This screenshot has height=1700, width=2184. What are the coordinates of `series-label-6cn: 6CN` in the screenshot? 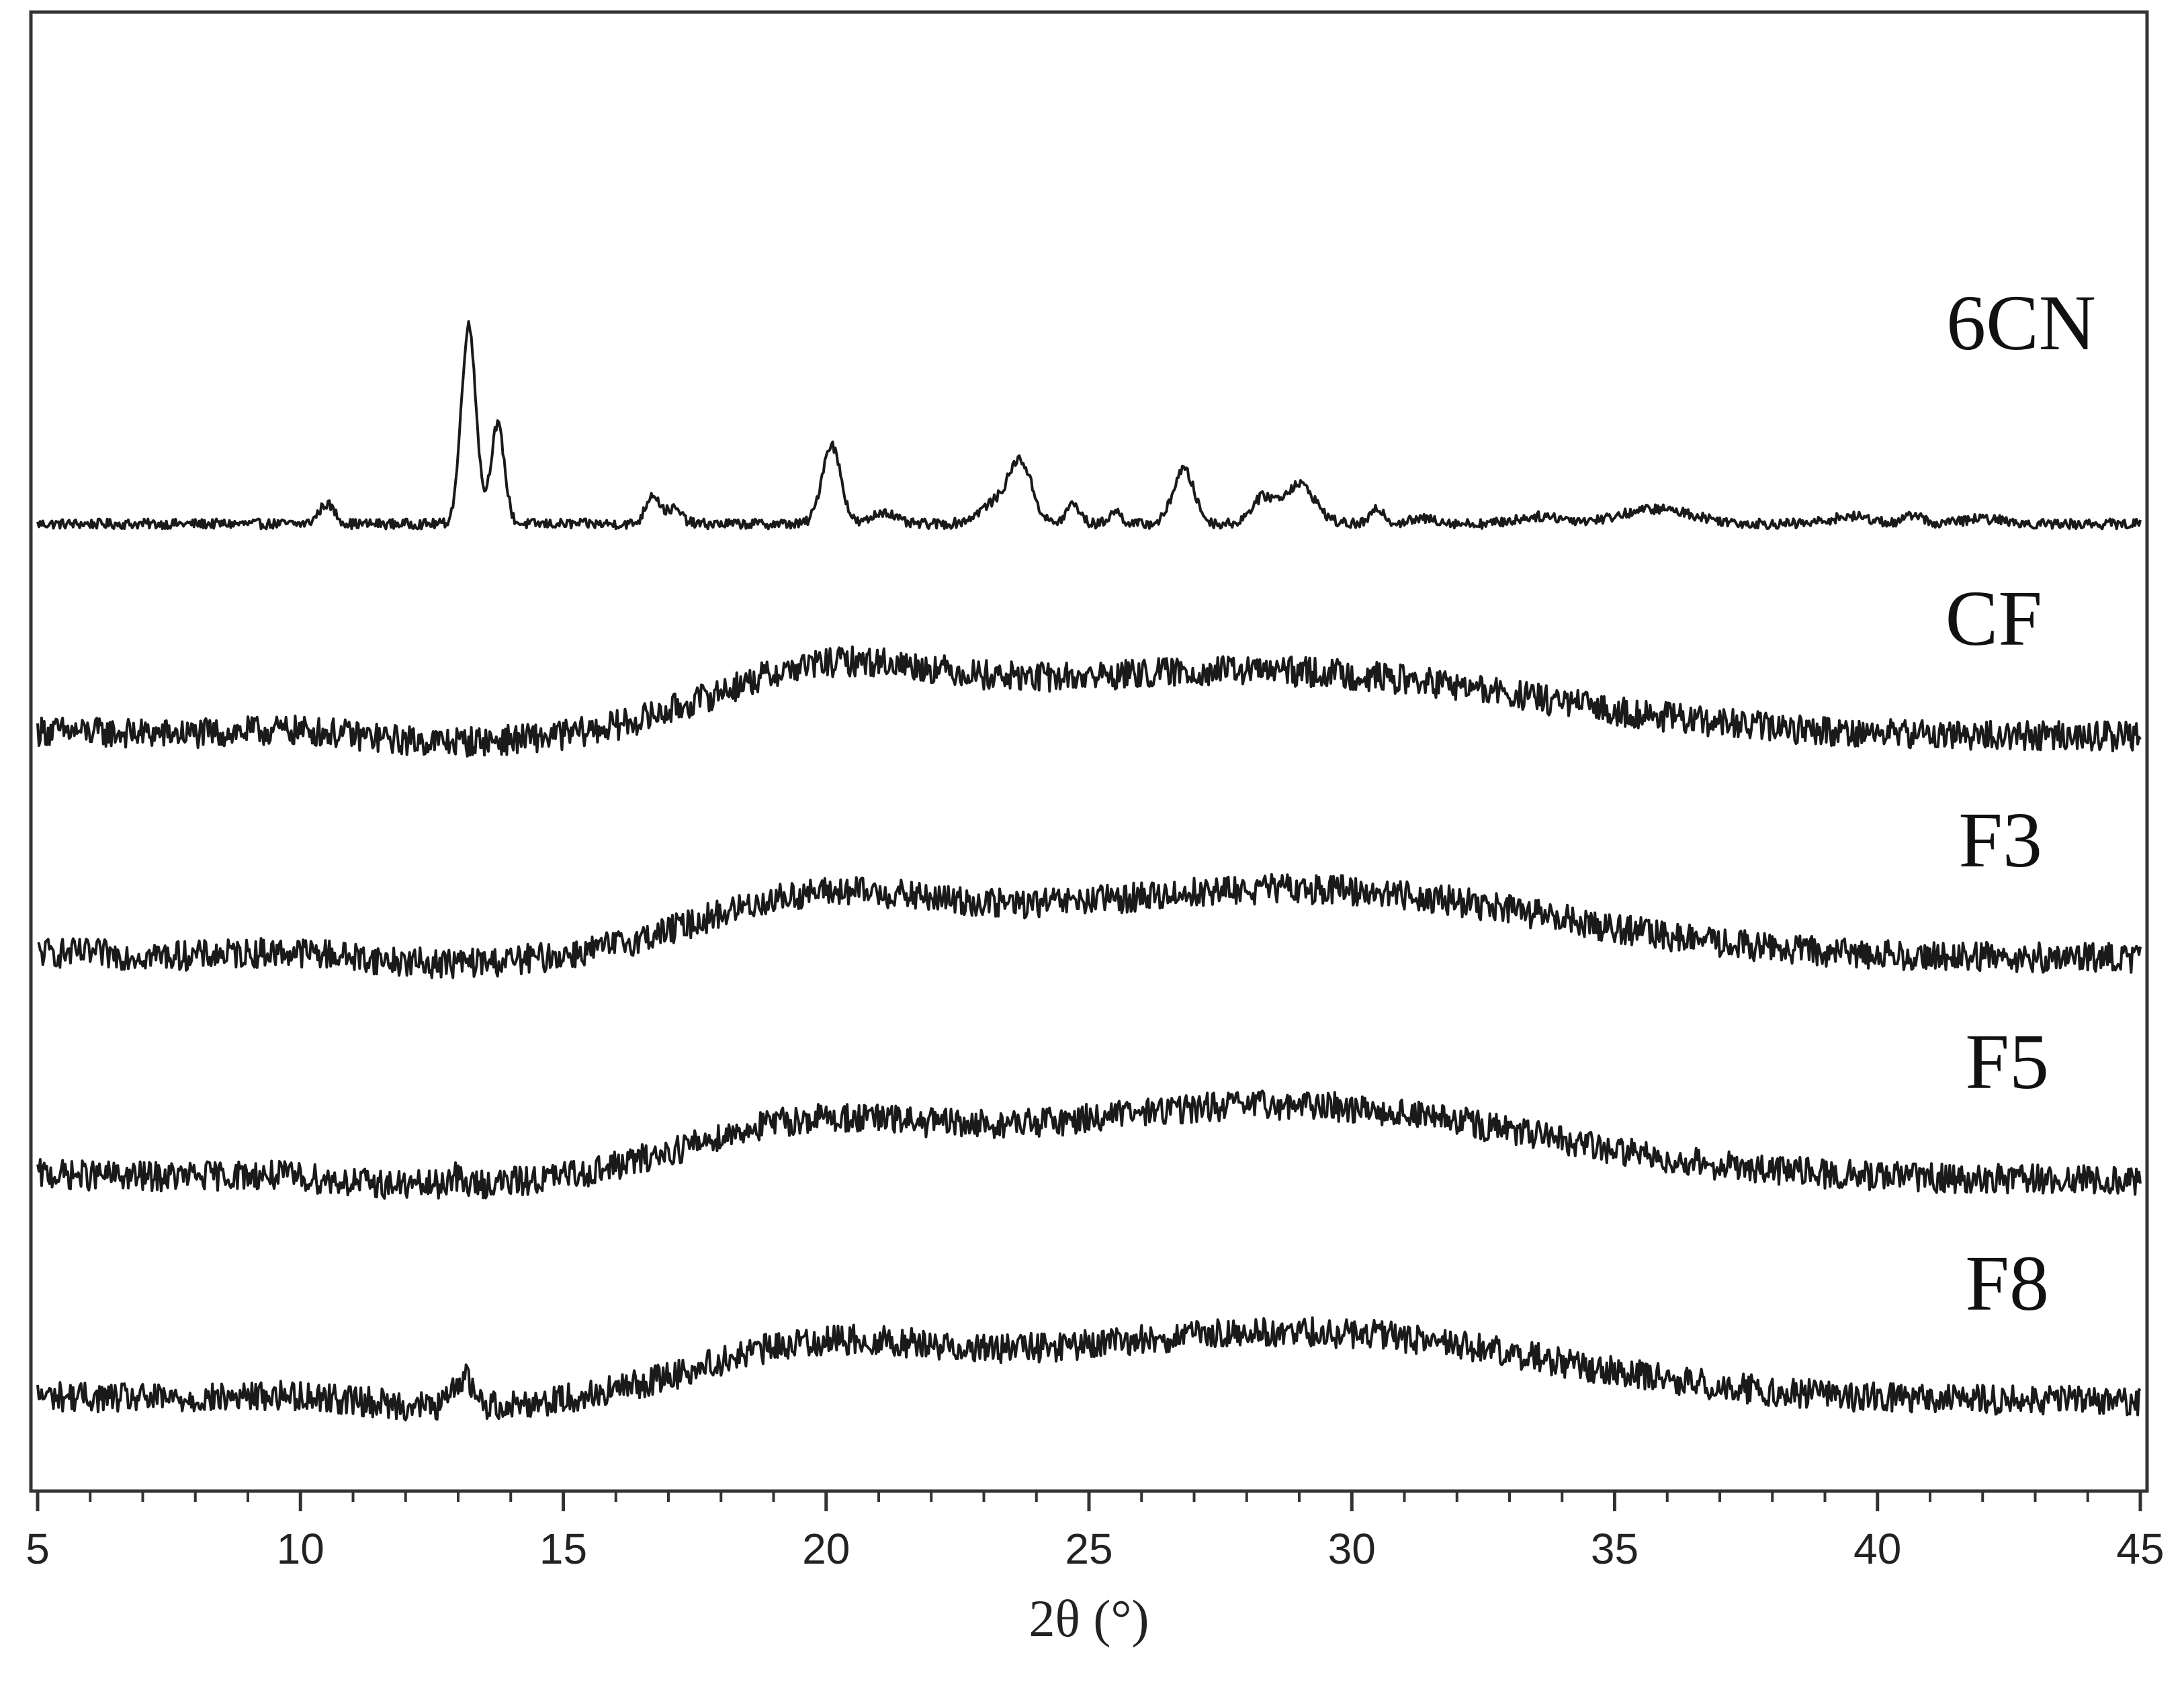 It's located at (2021, 323).